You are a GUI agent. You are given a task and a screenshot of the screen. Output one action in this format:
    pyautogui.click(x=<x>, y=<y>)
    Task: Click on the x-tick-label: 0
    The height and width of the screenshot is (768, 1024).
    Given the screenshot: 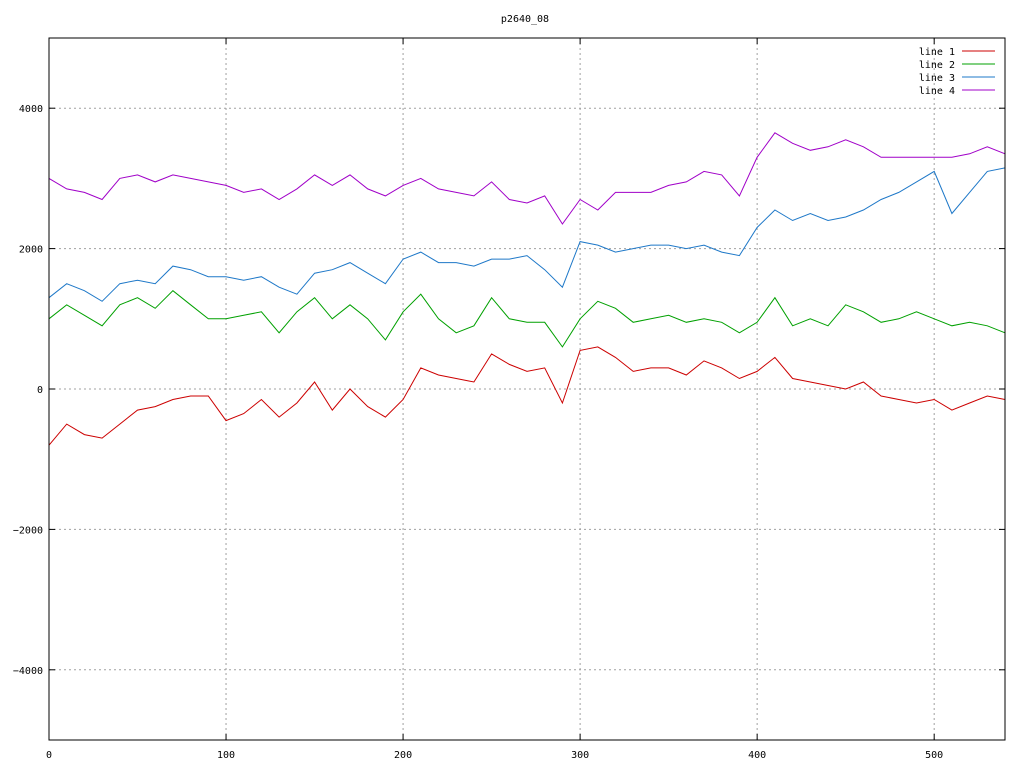 What is the action you would take?
    pyautogui.click(x=49, y=755)
    